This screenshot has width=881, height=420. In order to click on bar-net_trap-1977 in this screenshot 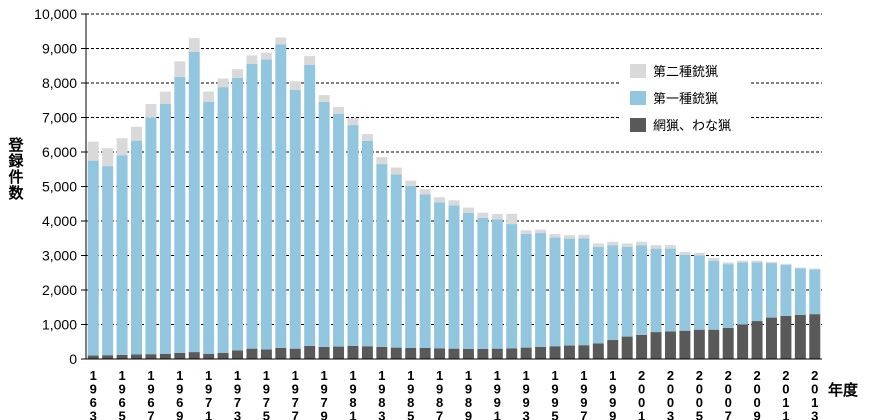, I will do `click(295, 353)`.